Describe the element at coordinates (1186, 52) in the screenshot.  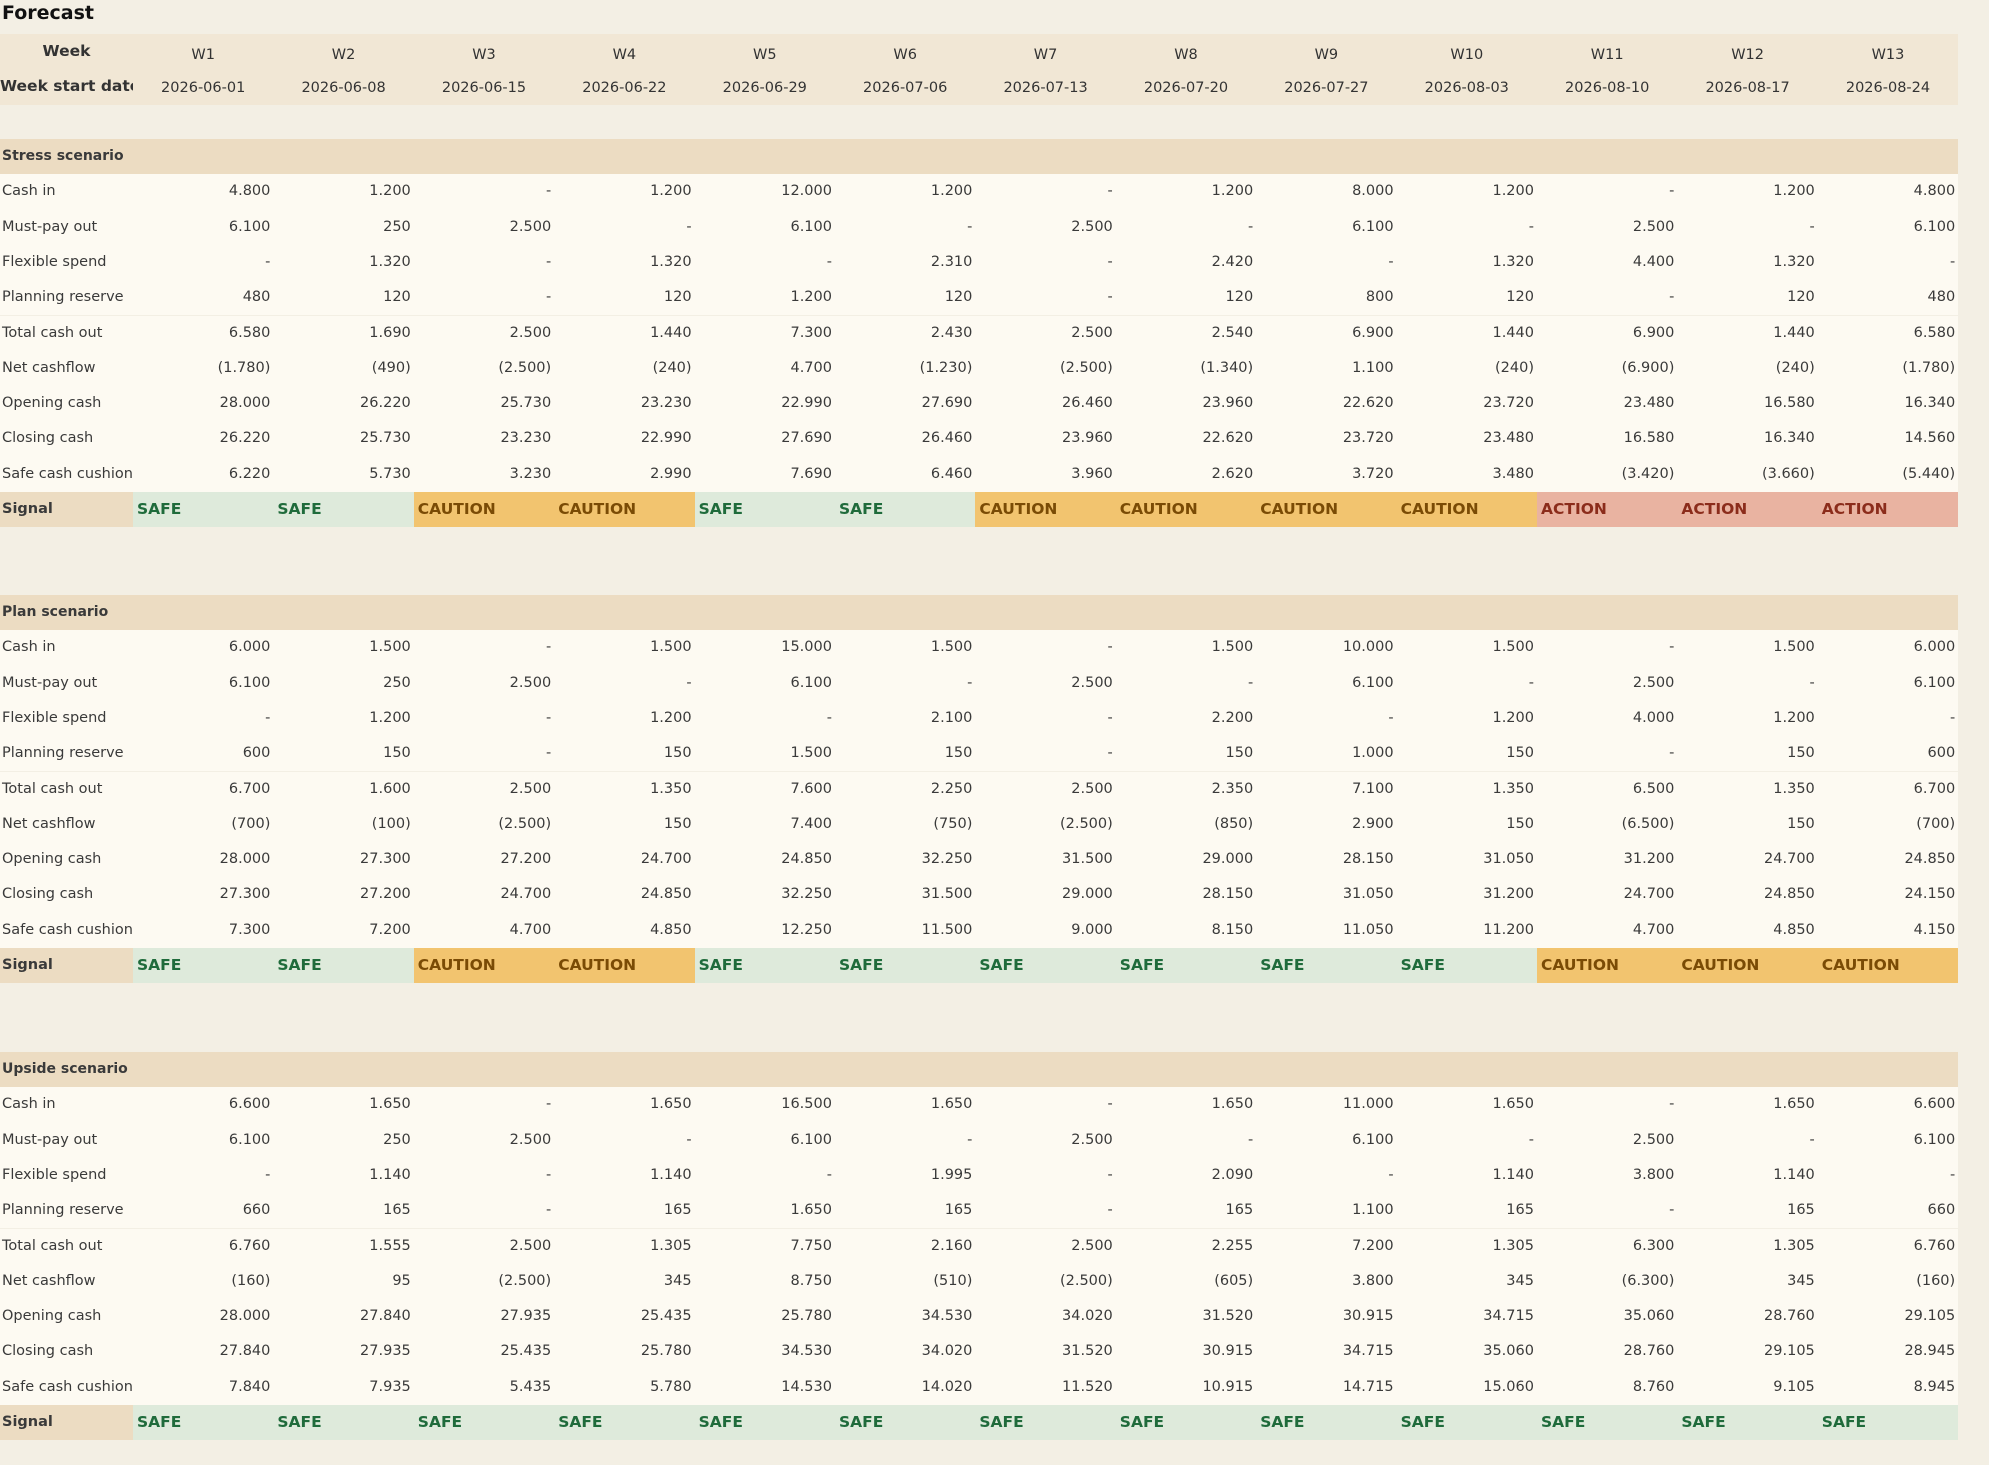
I see `week-header: W8` at that location.